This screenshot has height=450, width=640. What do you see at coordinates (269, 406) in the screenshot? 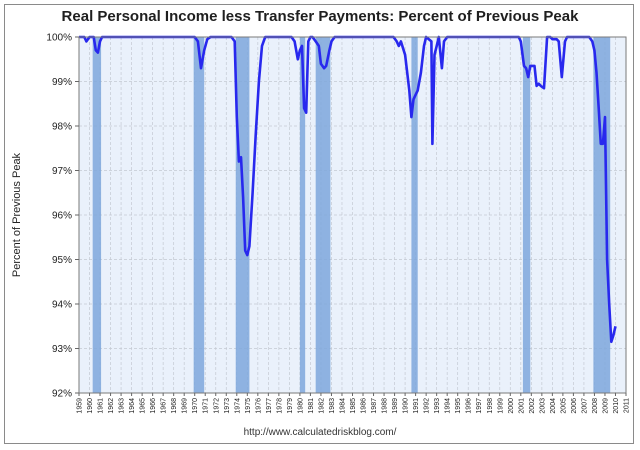
I see `x-tick-label: 1977` at bounding box center [269, 406].